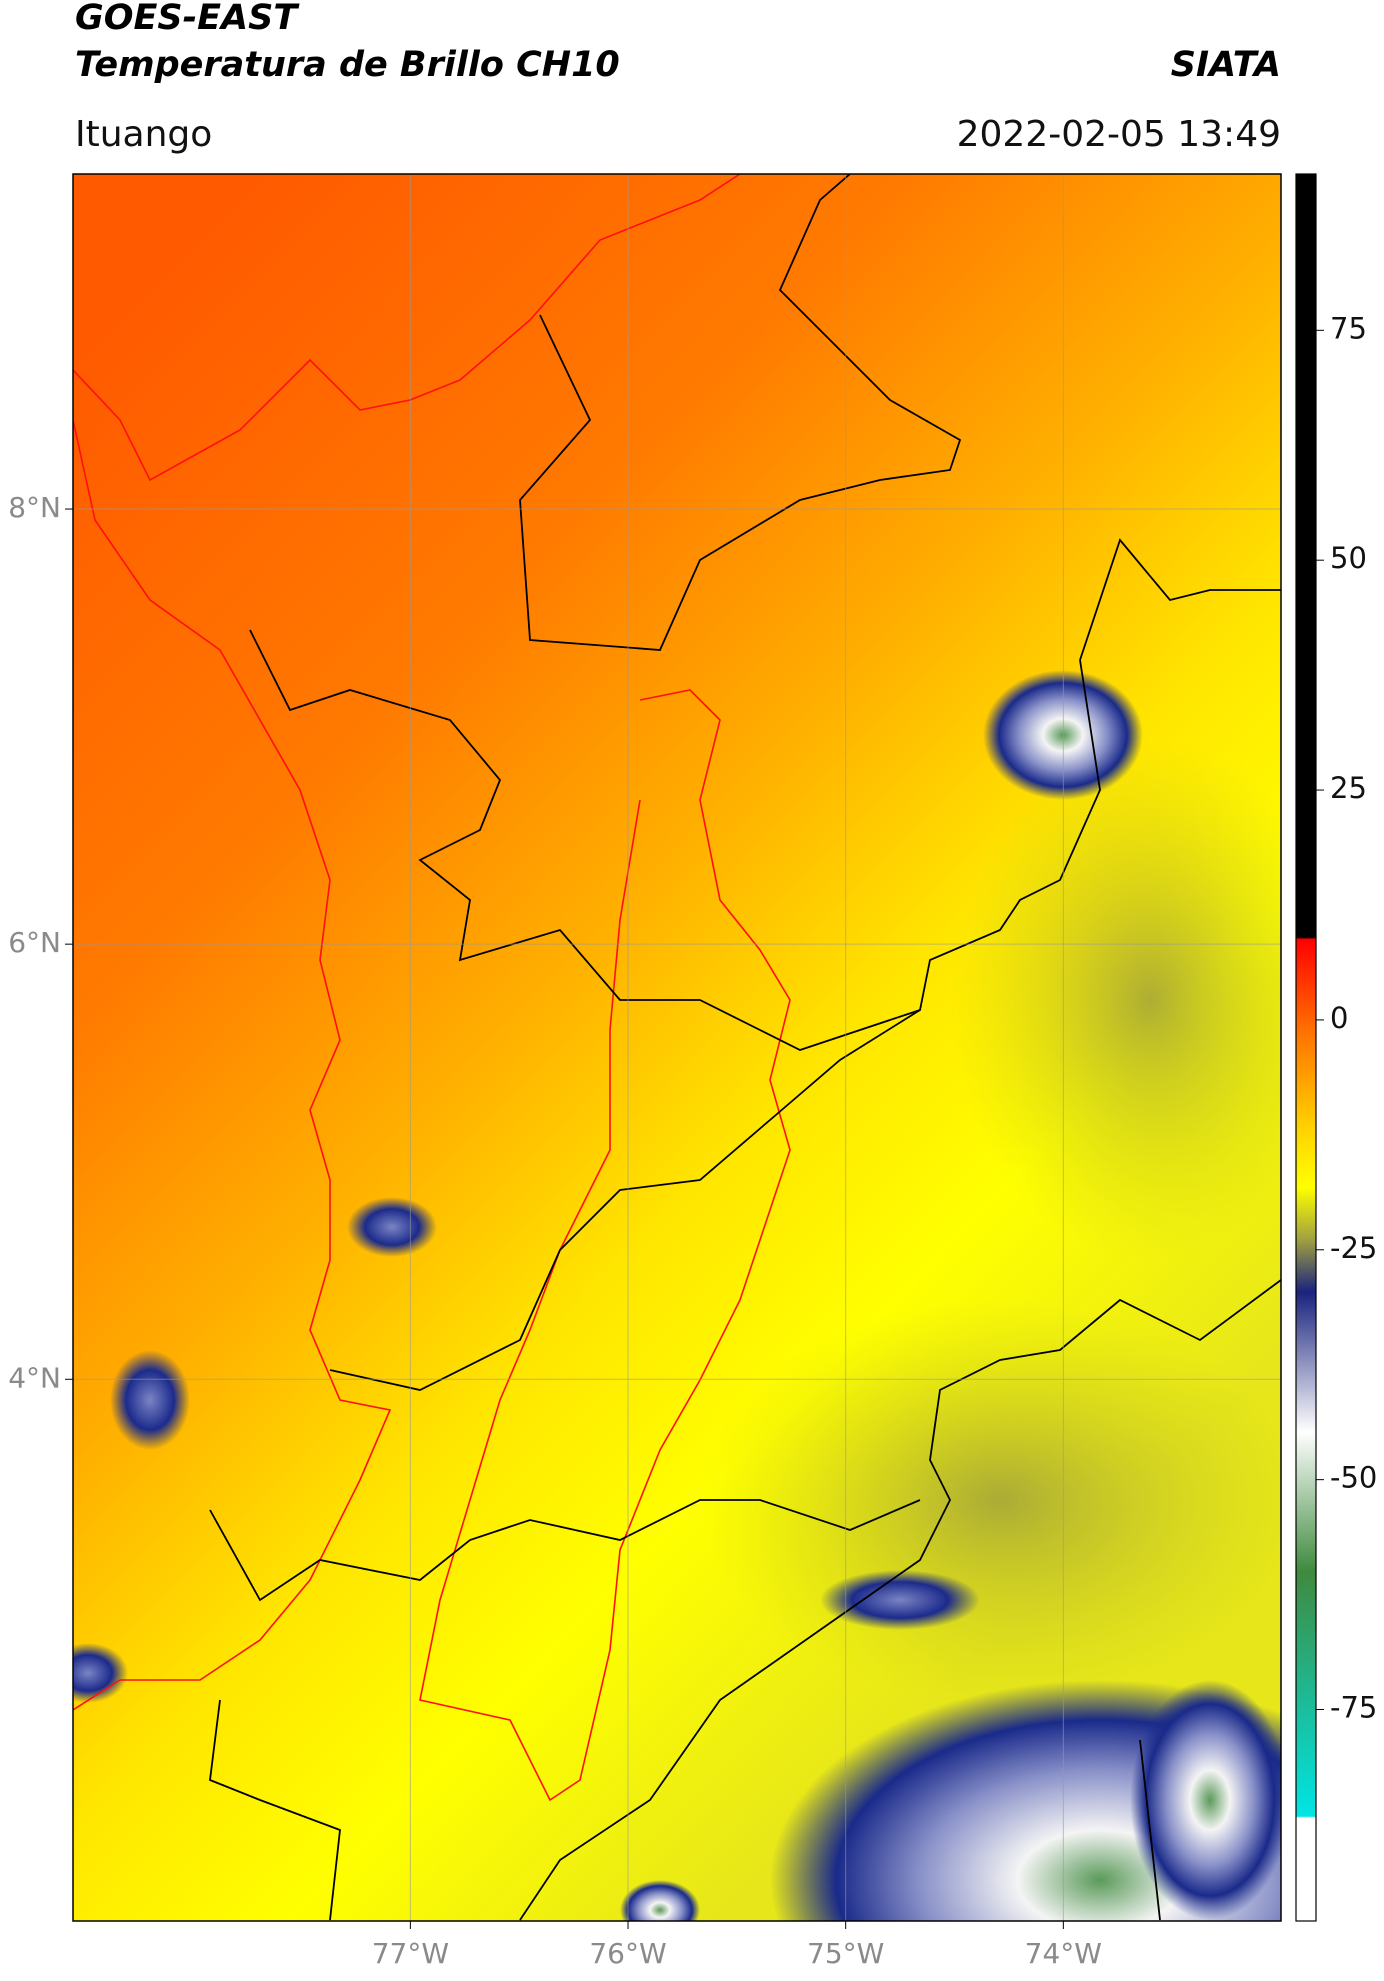 The height and width of the screenshot is (1981, 1384). I want to click on x-tick-label: 74°W, so click(1063, 1953).